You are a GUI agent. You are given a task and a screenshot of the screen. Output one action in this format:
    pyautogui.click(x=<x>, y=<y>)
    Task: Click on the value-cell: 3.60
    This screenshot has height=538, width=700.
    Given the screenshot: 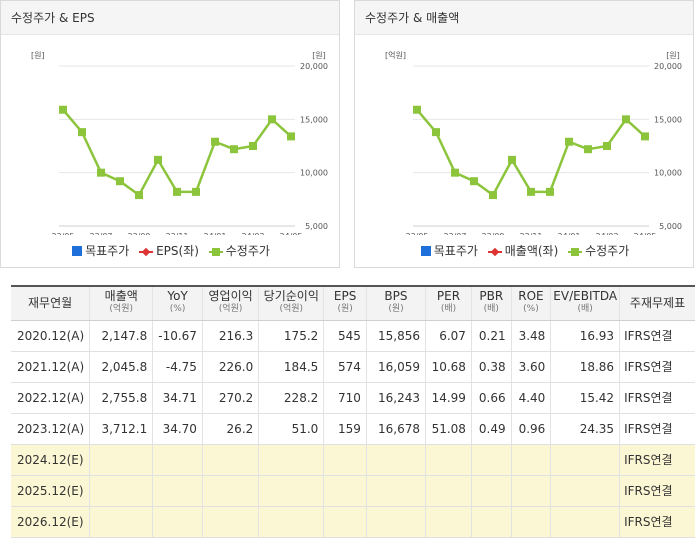 What is the action you would take?
    pyautogui.click(x=530, y=367)
    